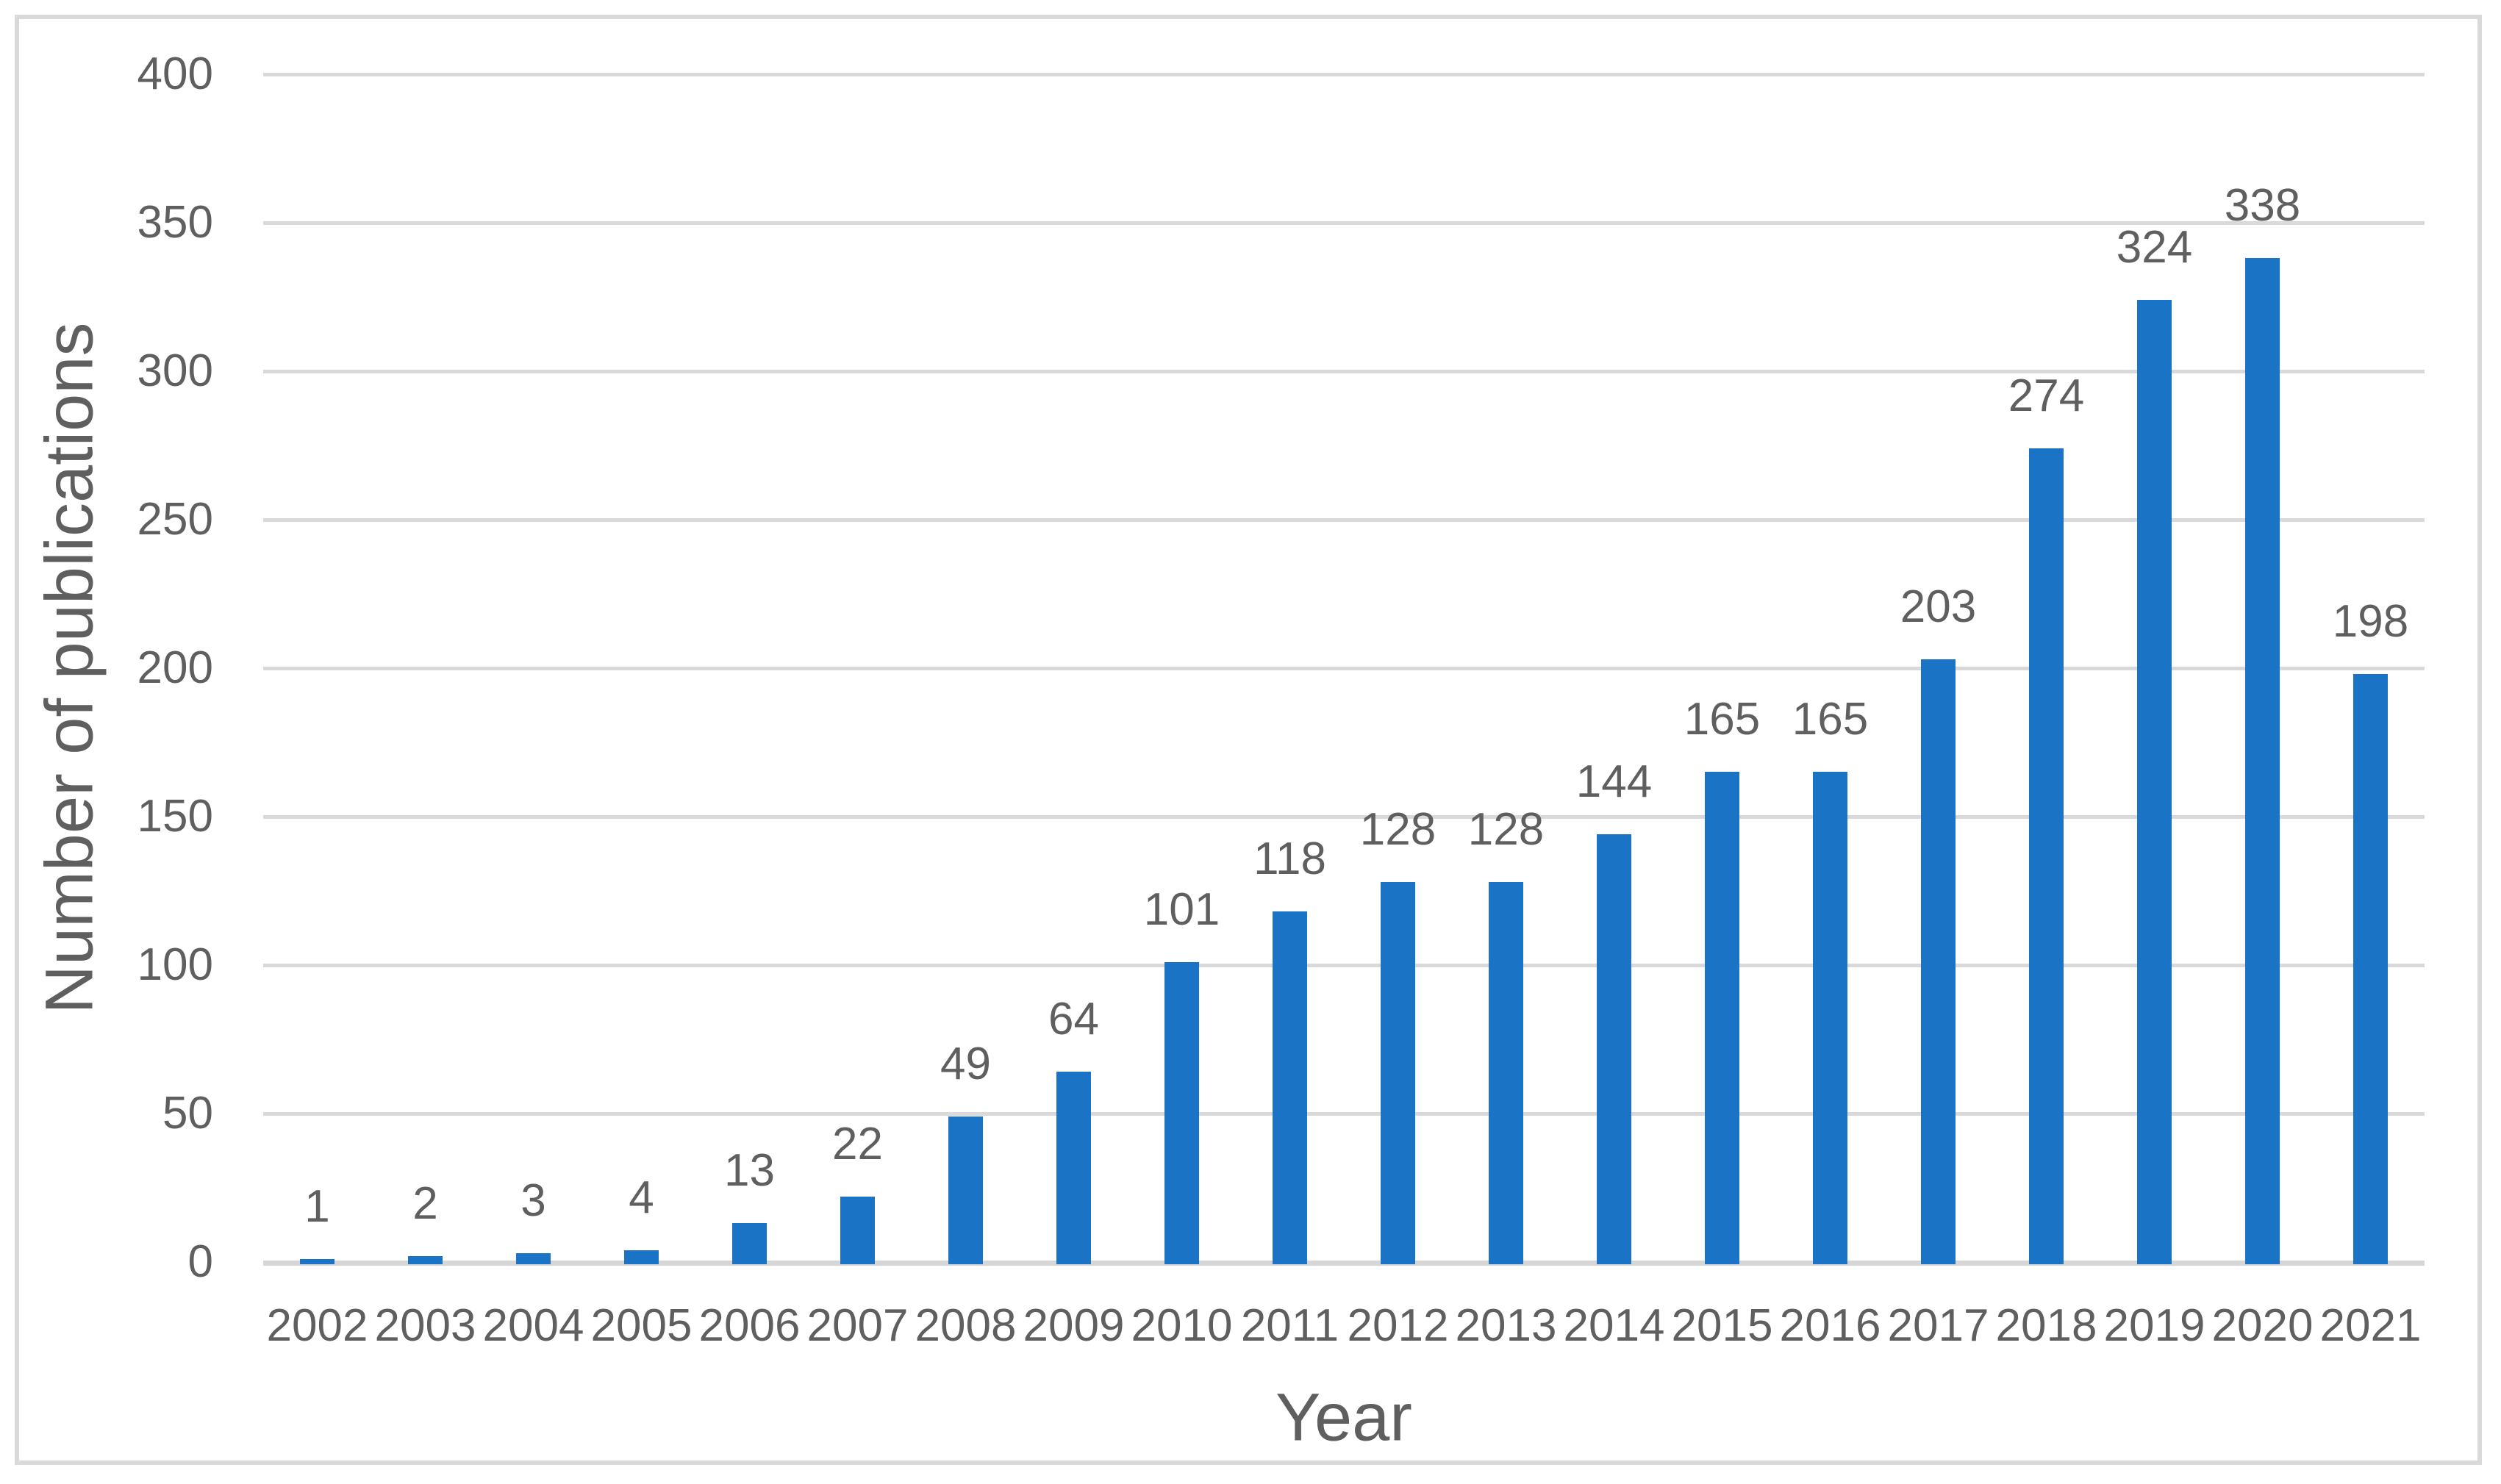 The height and width of the screenshot is (1484, 2501). I want to click on data-label: 4, so click(641, 1198).